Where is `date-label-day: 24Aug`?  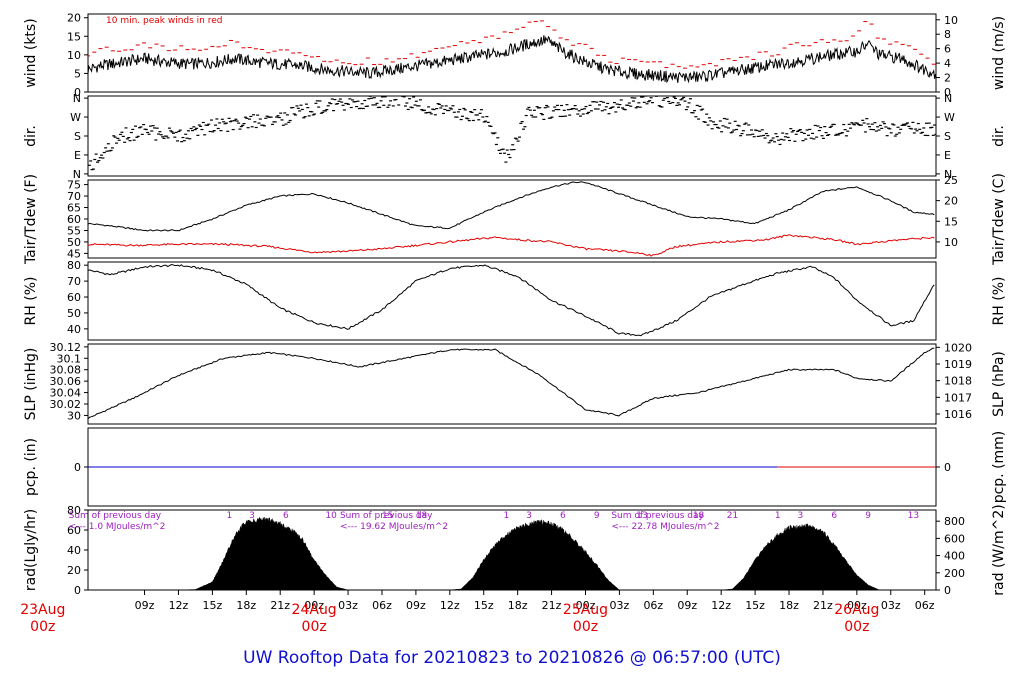
date-label-day: 24Aug is located at coordinates (314, 610).